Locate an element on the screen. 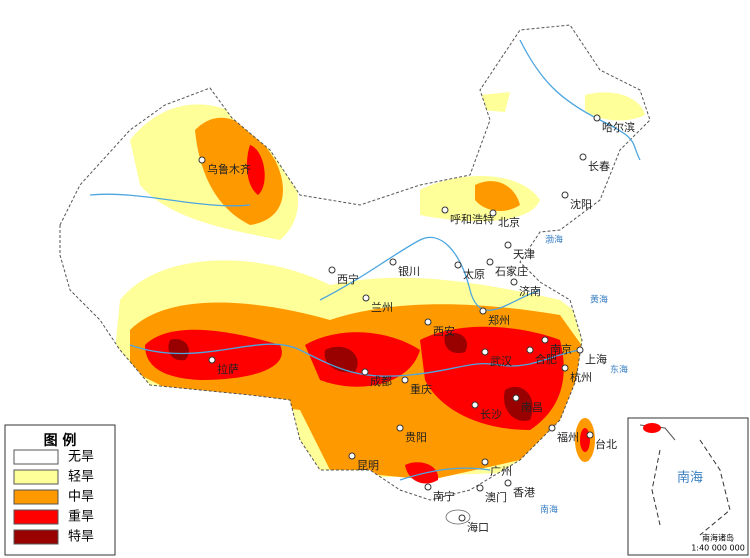 The width and height of the screenshot is (750, 558). city-label: 沈阳 is located at coordinates (581, 204).